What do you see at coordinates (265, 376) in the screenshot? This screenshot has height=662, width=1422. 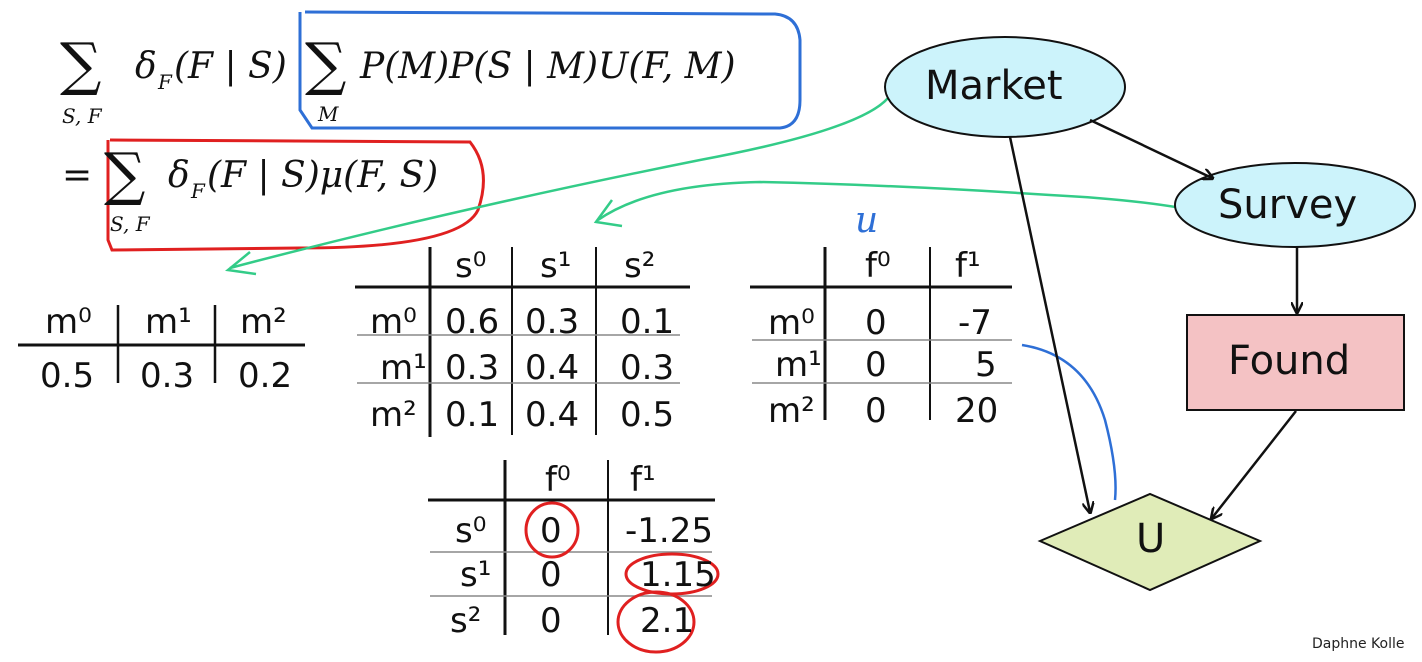 I see `prior-value-m2: 0.2` at bounding box center [265, 376].